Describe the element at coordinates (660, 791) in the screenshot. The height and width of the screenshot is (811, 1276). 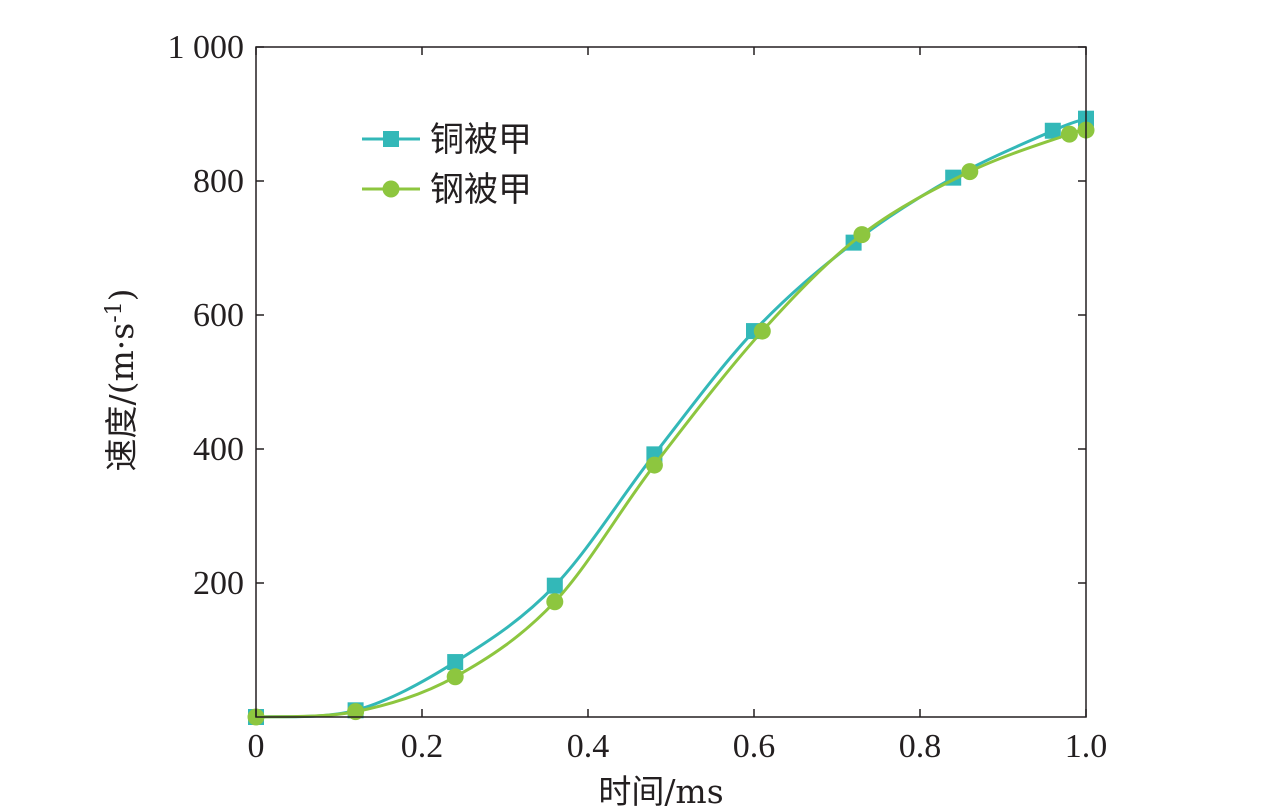
I see `x-axis-title: 时间/ms` at that location.